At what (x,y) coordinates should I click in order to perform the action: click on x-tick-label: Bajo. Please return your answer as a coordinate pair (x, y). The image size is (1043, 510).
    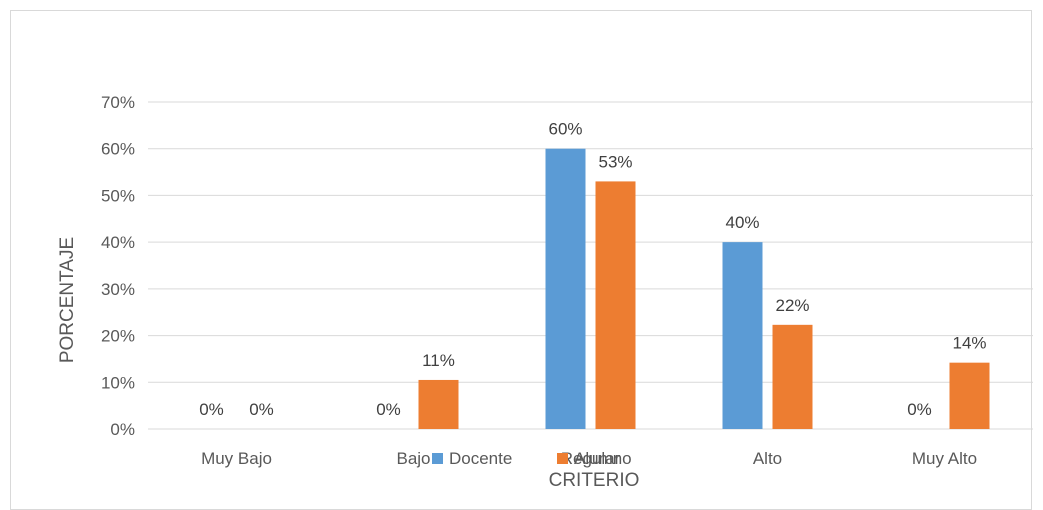
    Looking at the image, I should click on (413, 458).